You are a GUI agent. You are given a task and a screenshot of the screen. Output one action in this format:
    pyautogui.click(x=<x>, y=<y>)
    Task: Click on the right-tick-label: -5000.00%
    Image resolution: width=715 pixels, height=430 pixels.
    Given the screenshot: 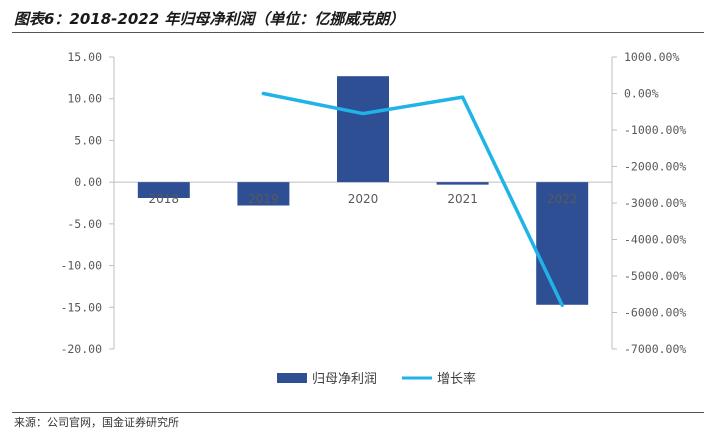 What is the action you would take?
    pyautogui.click(x=655, y=276)
    